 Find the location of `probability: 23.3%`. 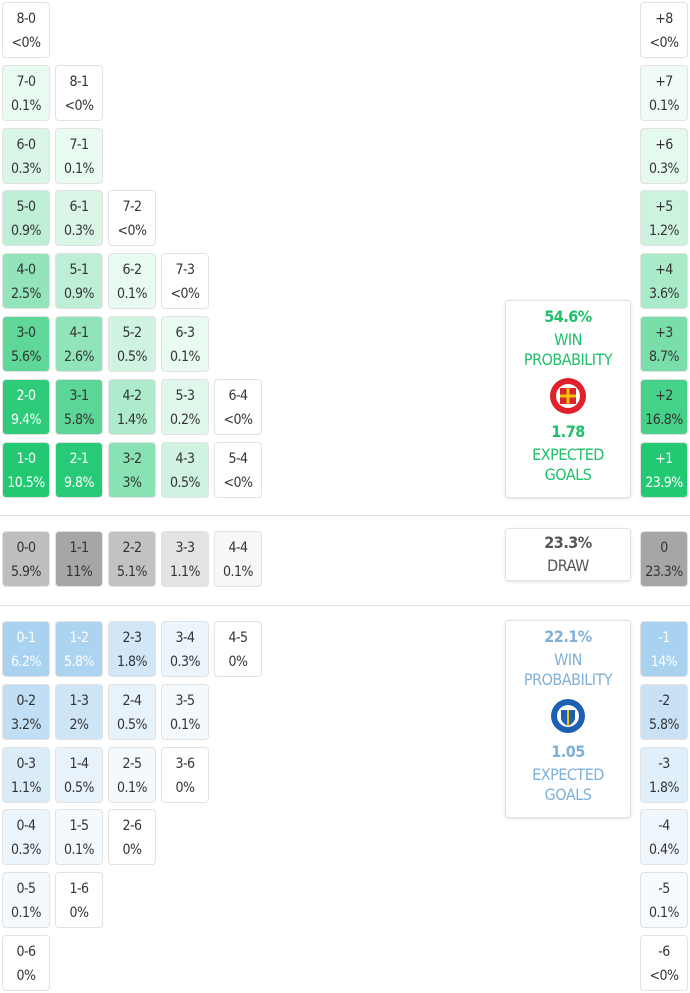

probability: 23.3% is located at coordinates (664, 572).